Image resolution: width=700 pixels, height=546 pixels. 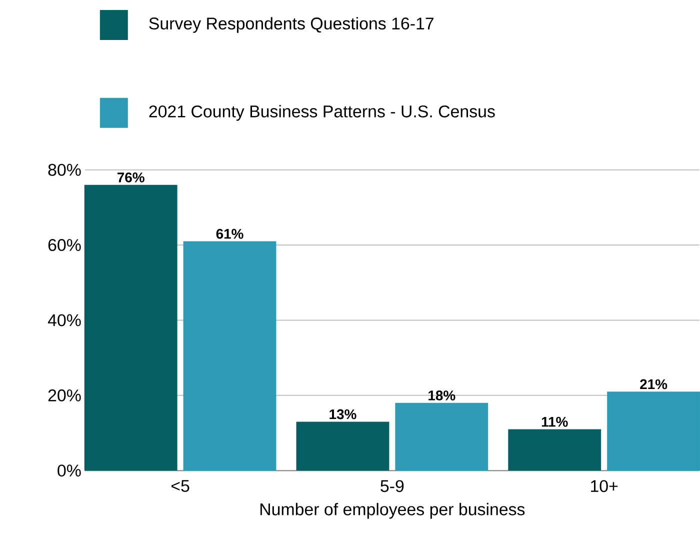 I want to click on data-label: 21%, so click(x=654, y=385).